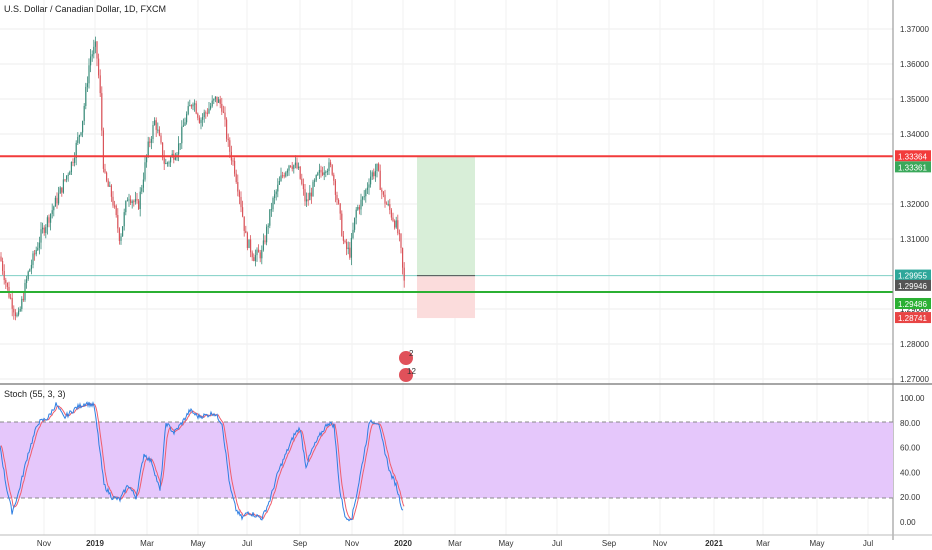  I want to click on stop-zone, so click(446, 297).